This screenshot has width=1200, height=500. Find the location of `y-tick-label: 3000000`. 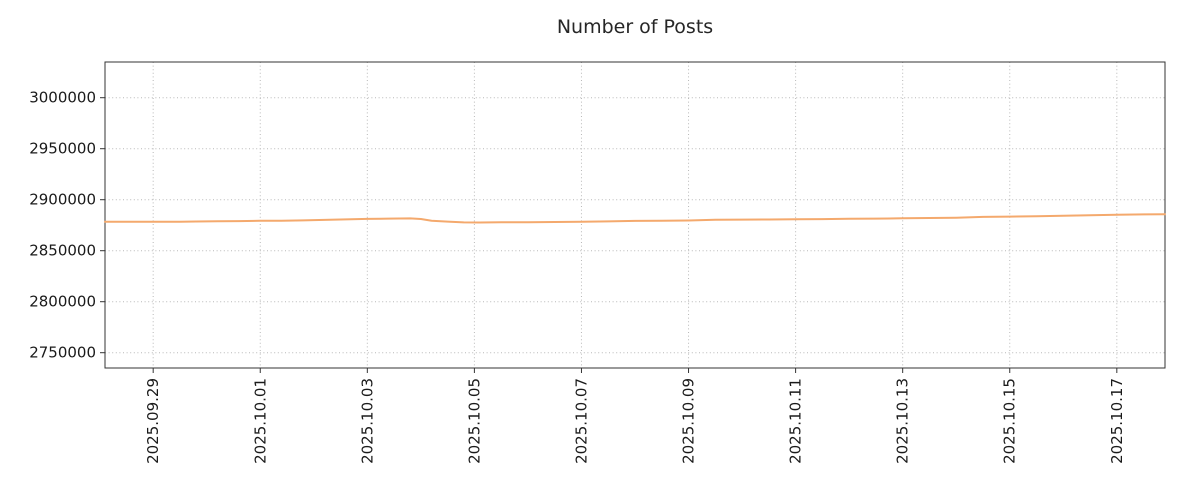

y-tick-label: 3000000 is located at coordinates (62, 98).